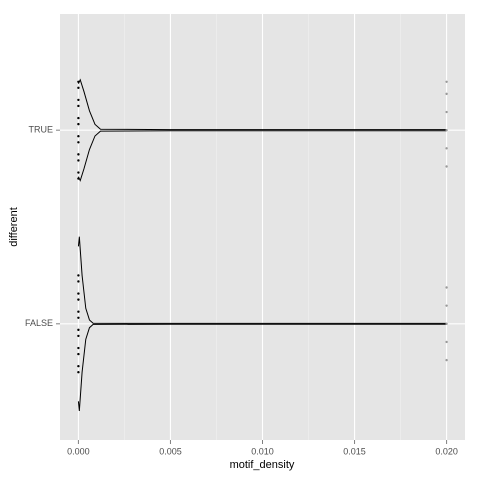  What do you see at coordinates (354, 451) in the screenshot?
I see `x-tick-label: 0.015` at bounding box center [354, 451].